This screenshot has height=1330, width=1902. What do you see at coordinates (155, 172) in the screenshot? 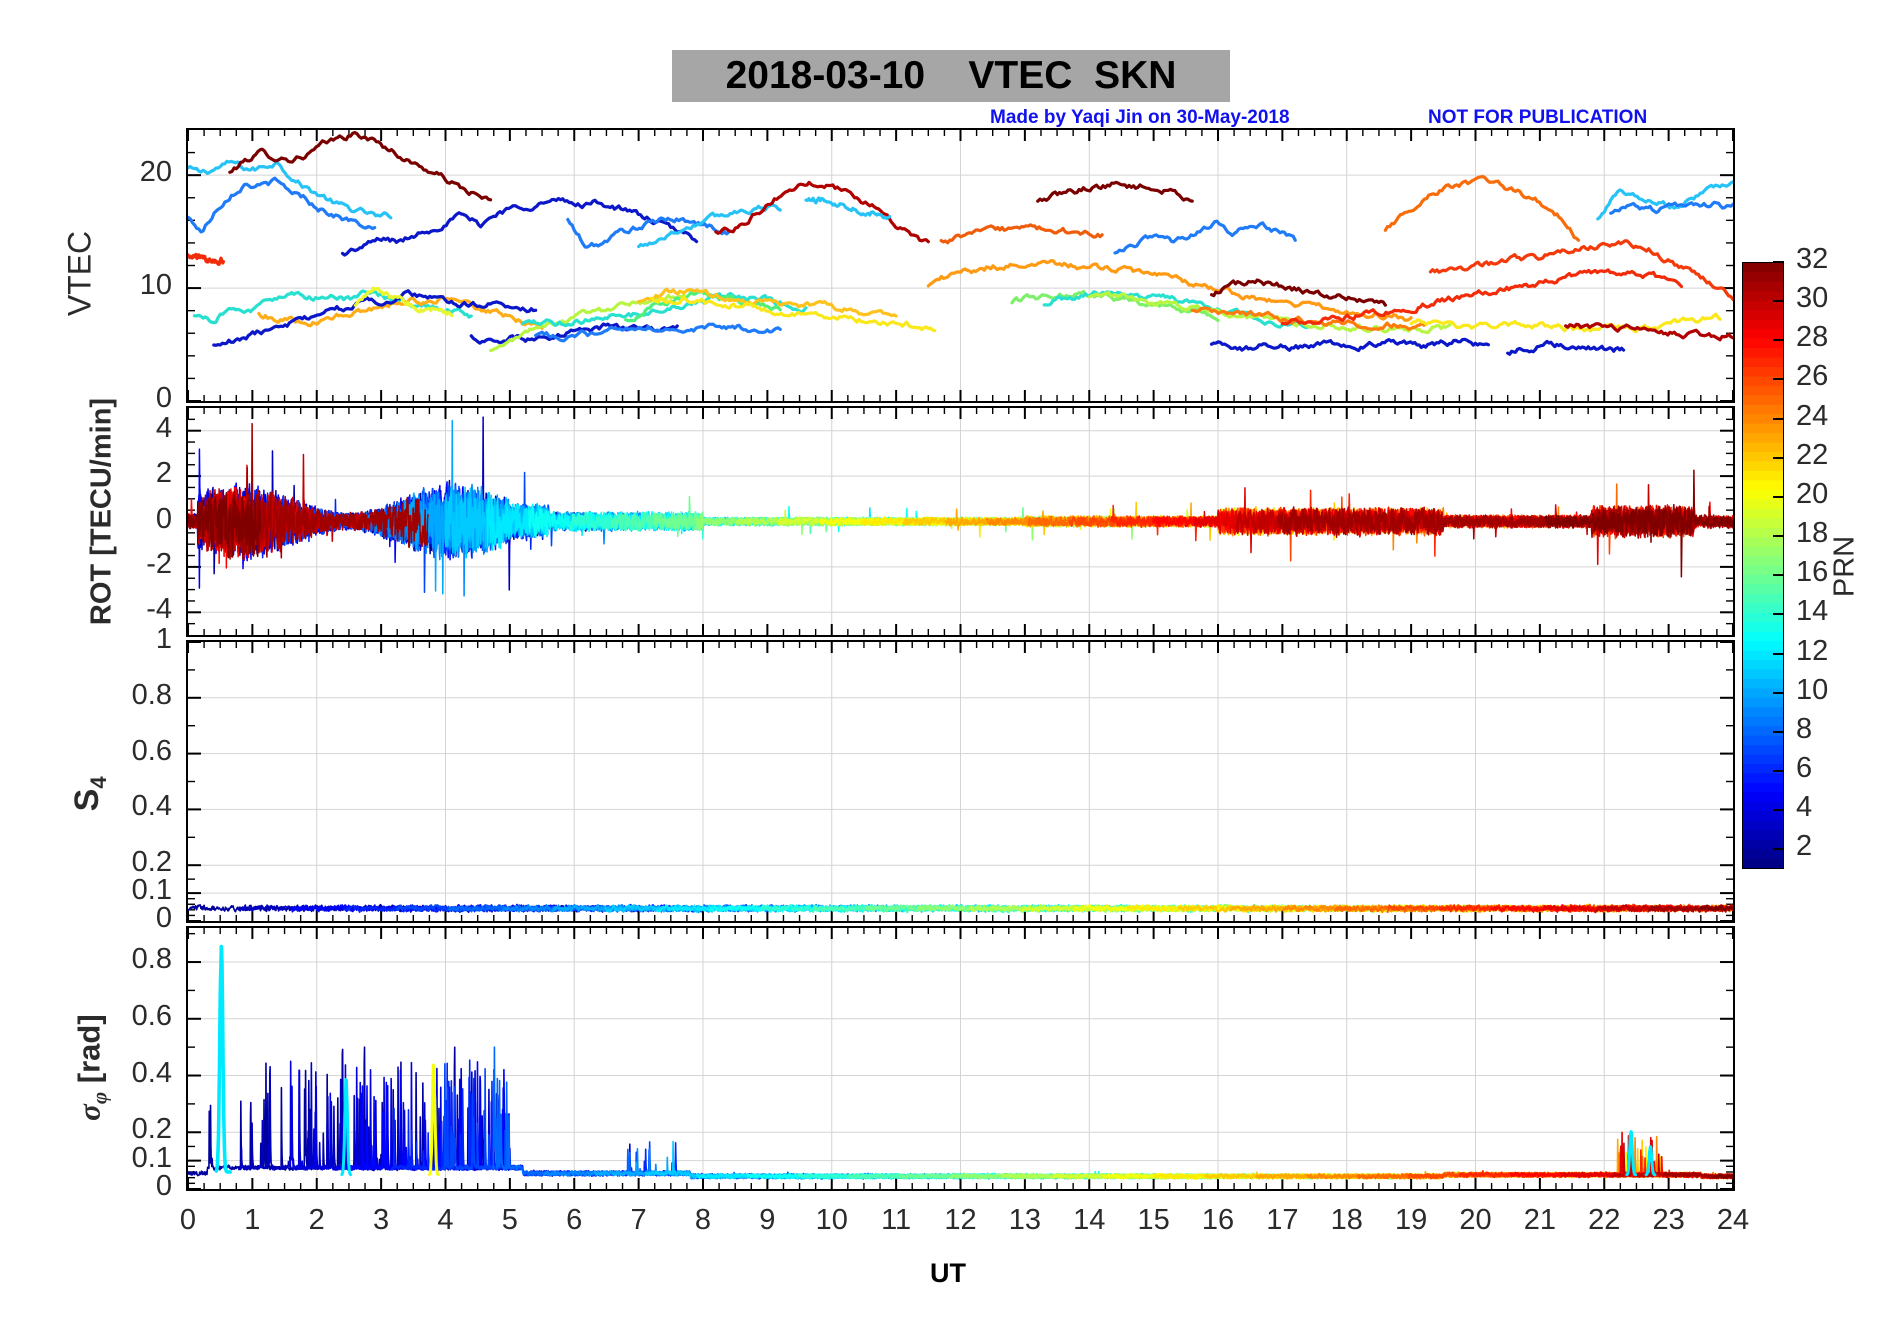
I see `ytick-vtec: 20` at bounding box center [155, 172].